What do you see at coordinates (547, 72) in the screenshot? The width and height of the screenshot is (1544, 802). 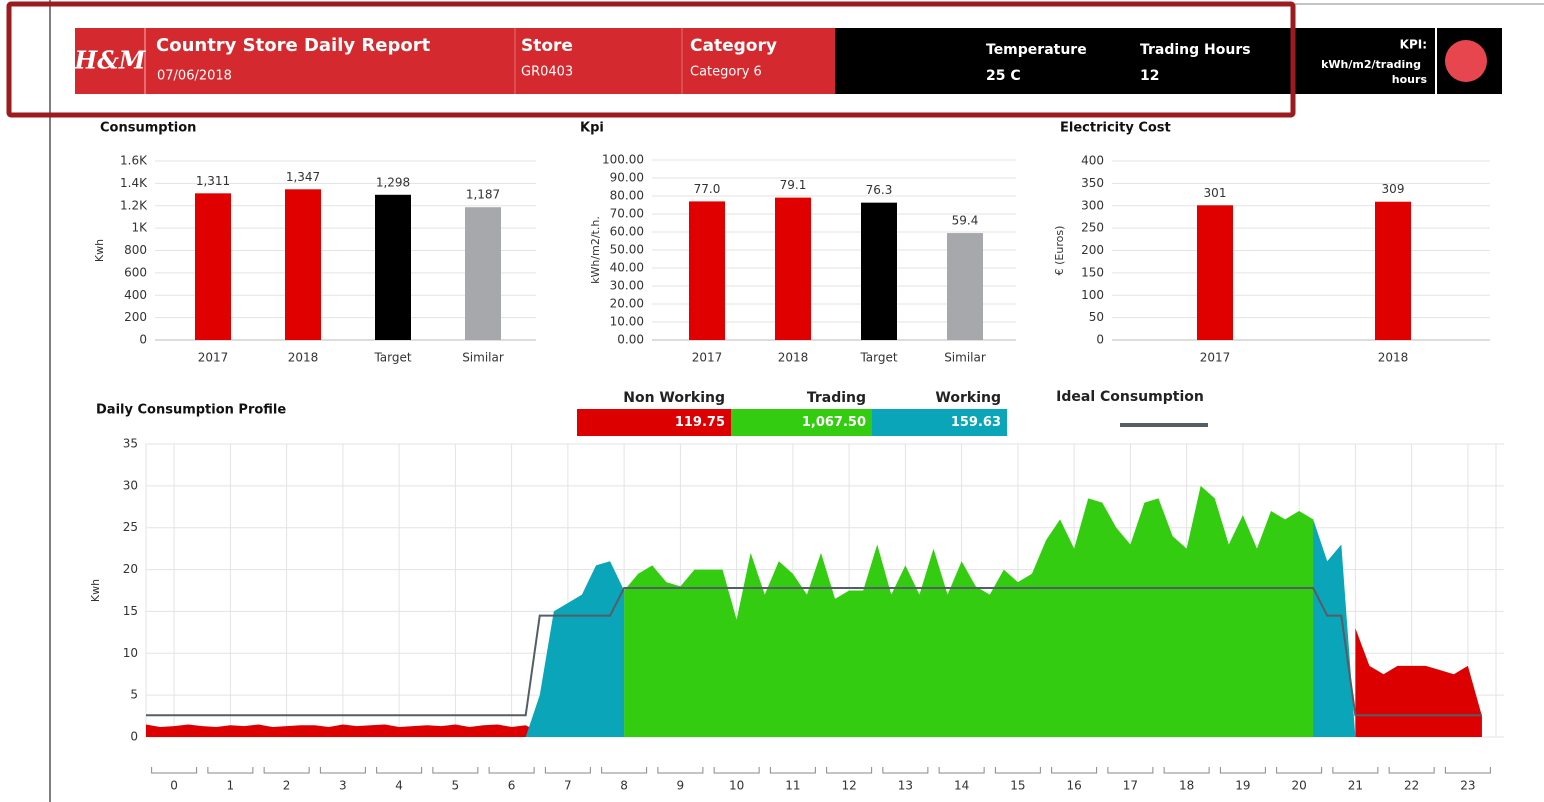 I see `store-value: GR0403` at bounding box center [547, 72].